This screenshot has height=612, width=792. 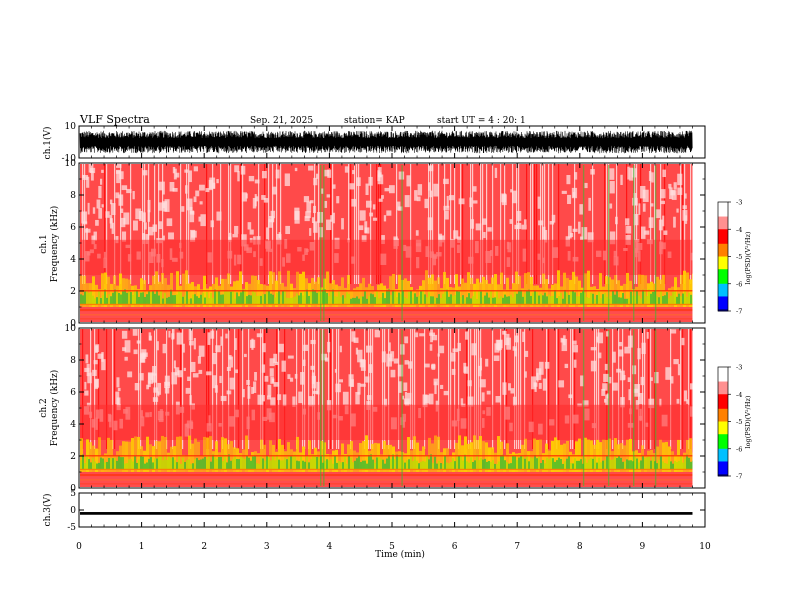 I want to click on y-tick-label: 10, so click(x=71, y=127).